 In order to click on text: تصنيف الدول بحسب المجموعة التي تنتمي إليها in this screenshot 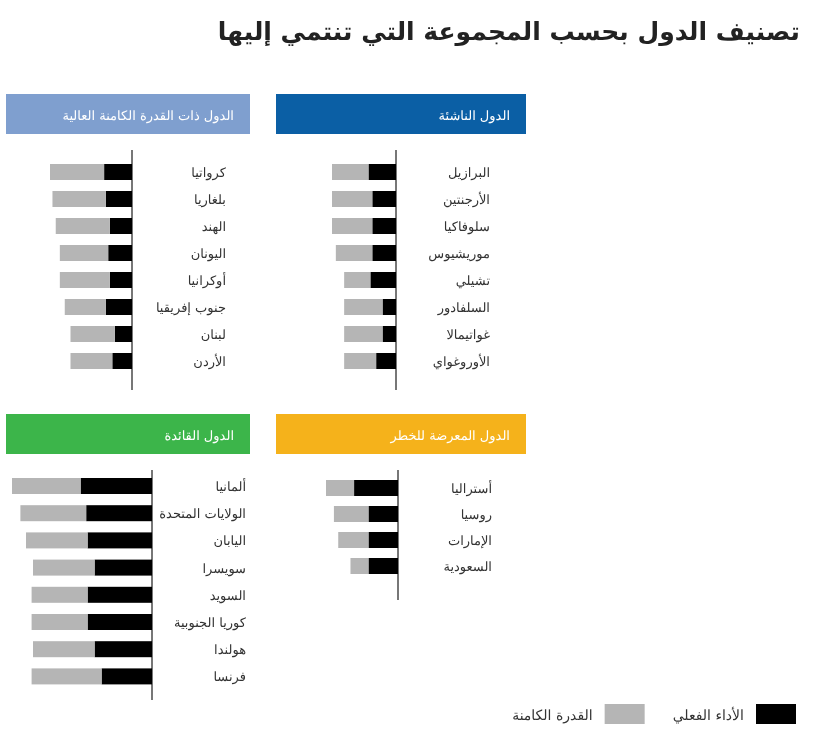, I will do `click(508, 32)`.